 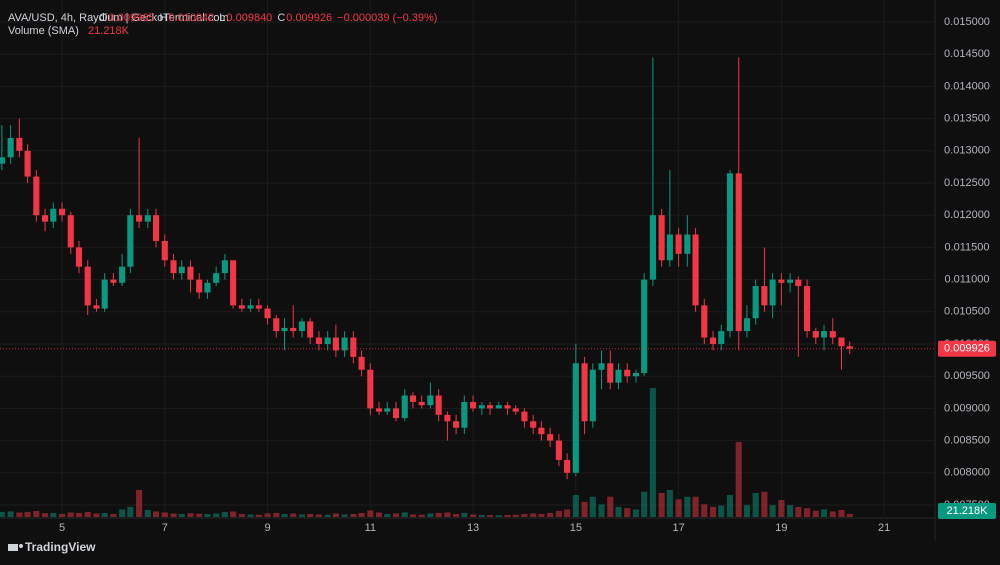 What do you see at coordinates (473, 528) in the screenshot?
I see `x-tick-label: 13` at bounding box center [473, 528].